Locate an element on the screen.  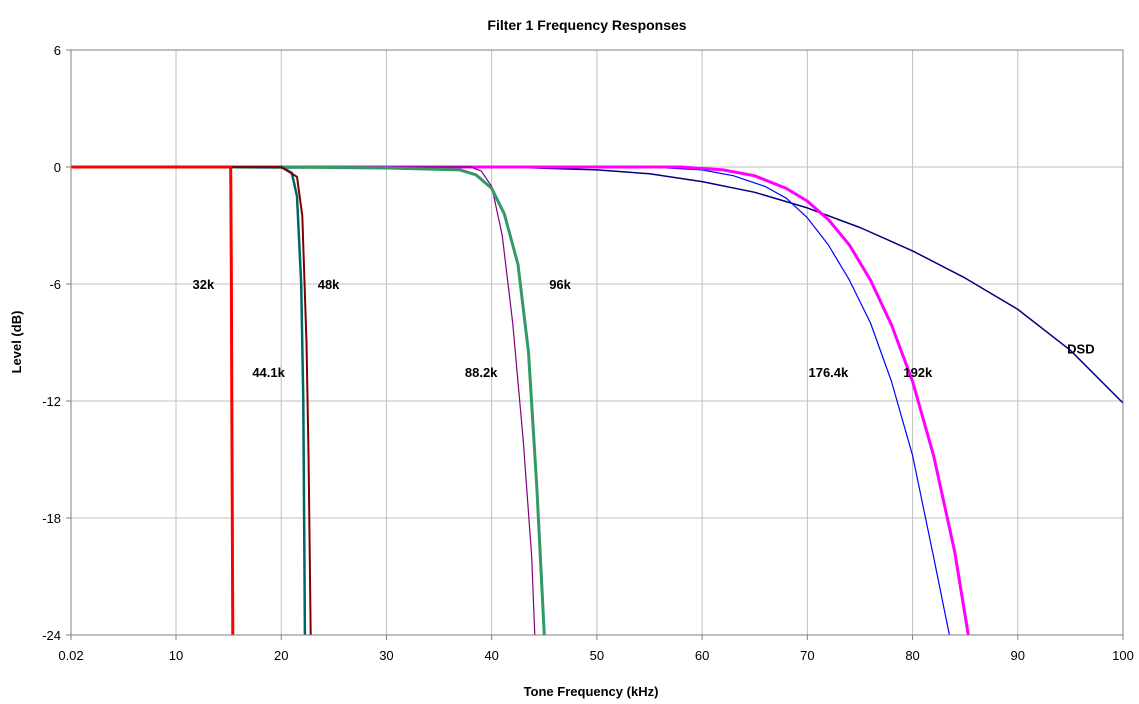
y-tick-label: -24 is located at coordinates (51, 635).